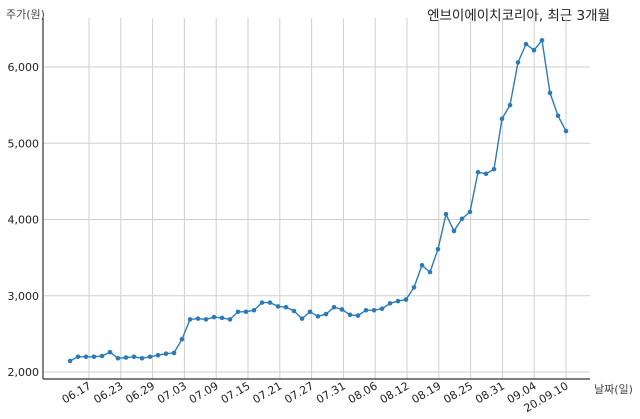  I want to click on x-tick-label: 06.23, so click(109, 392).